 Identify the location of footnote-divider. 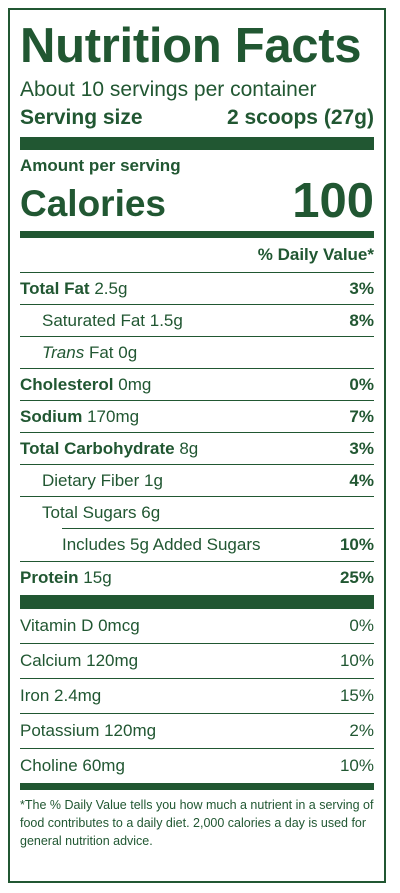
(197, 786).